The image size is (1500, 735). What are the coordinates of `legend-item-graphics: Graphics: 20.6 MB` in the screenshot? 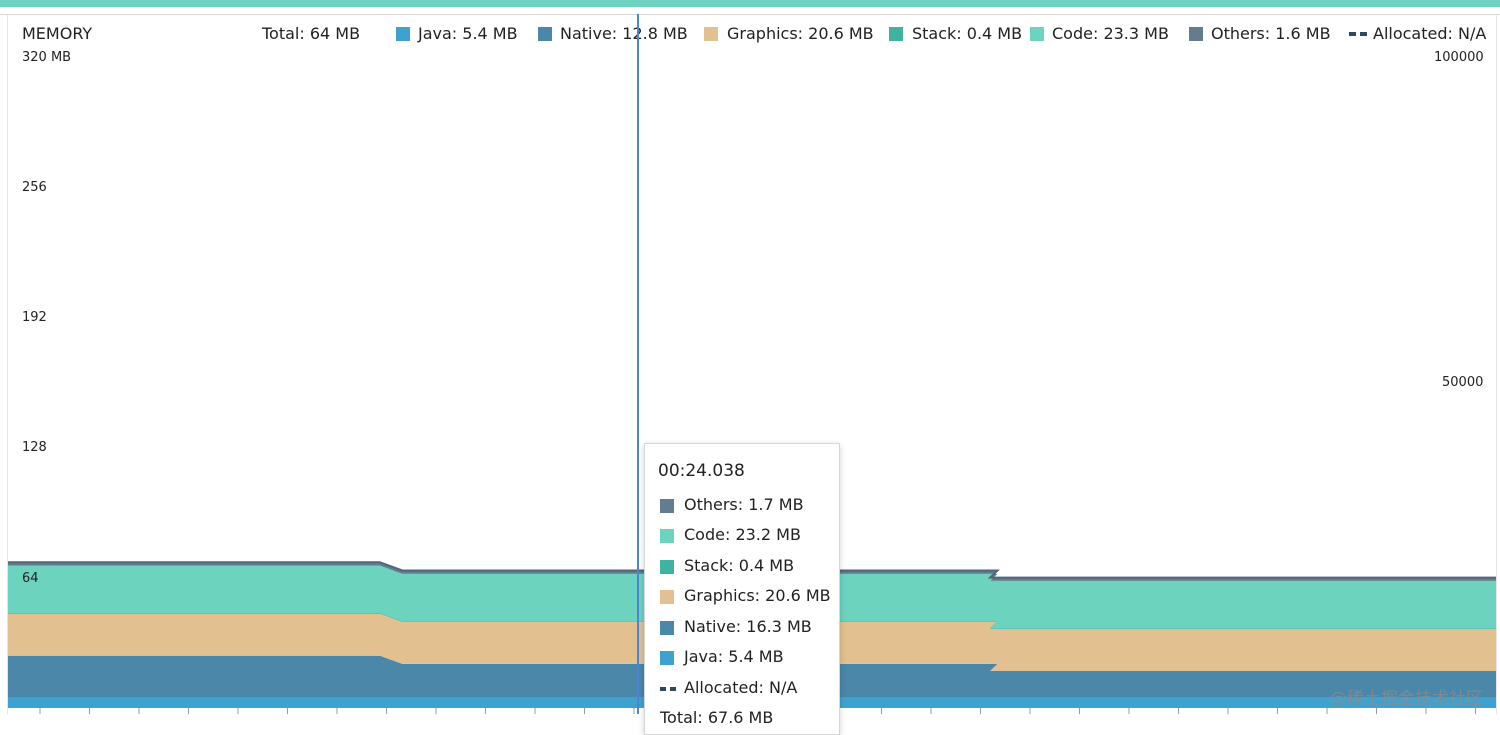 It's located at (800, 33).